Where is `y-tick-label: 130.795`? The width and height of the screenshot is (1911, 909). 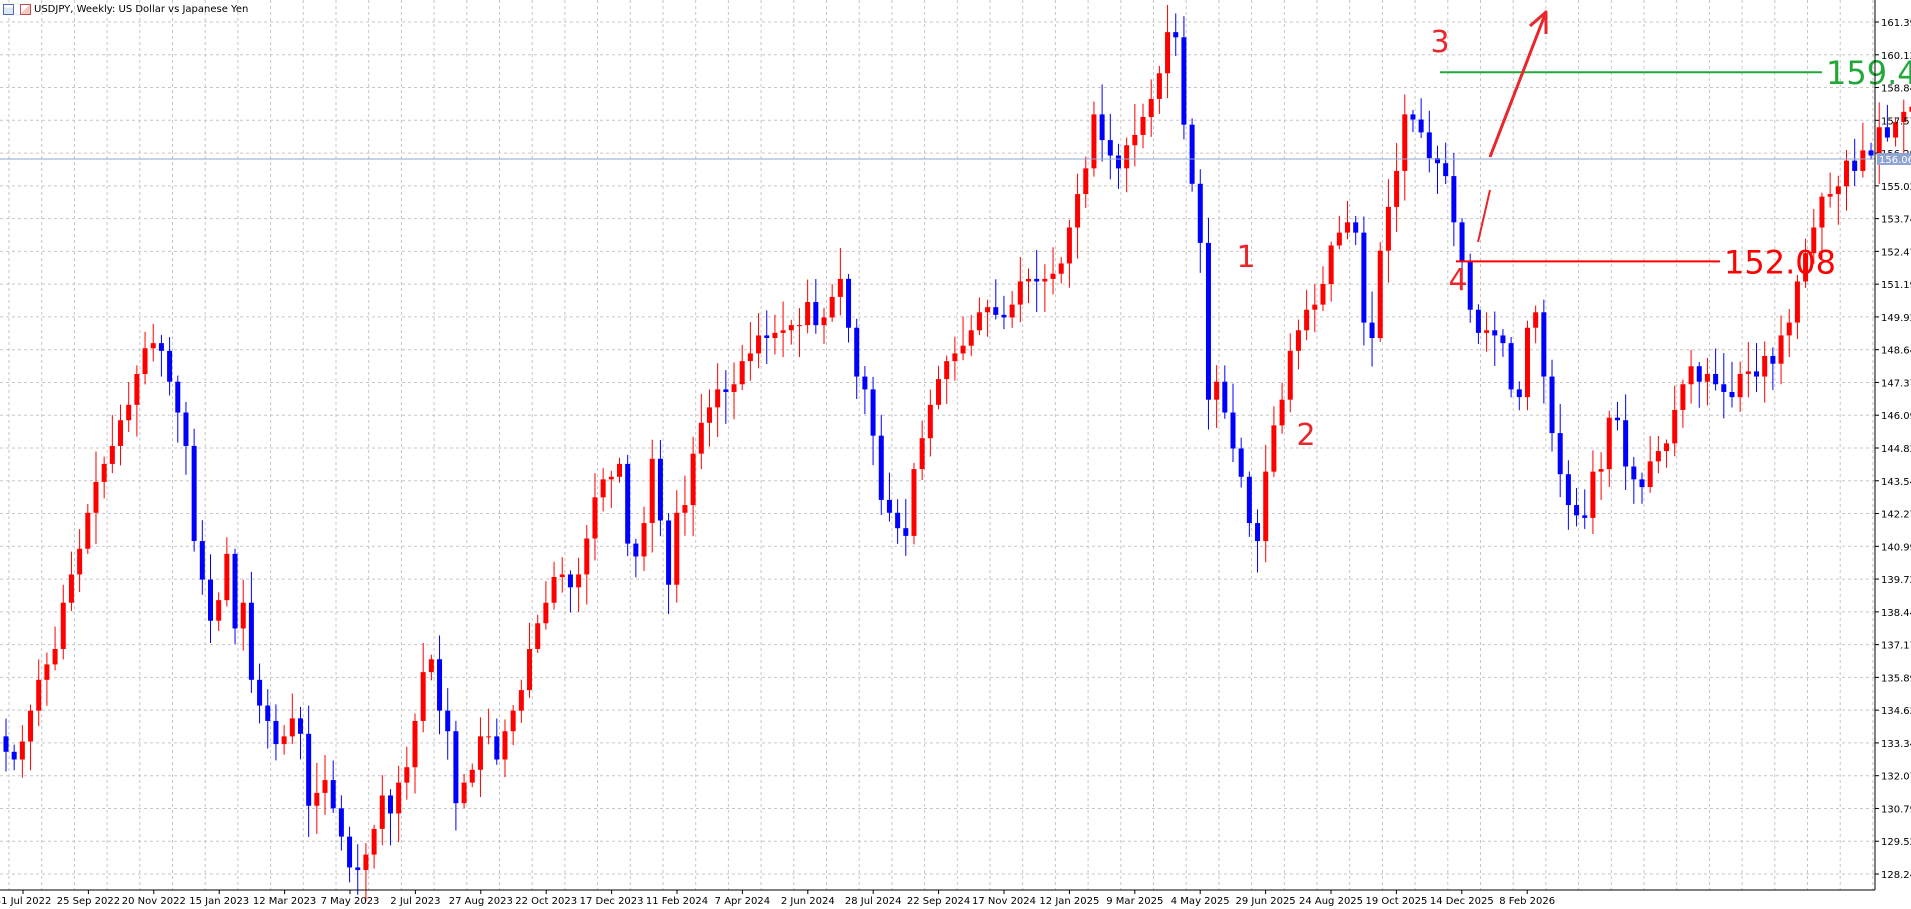
y-tick-label: 130.795 is located at coordinates (1896, 809).